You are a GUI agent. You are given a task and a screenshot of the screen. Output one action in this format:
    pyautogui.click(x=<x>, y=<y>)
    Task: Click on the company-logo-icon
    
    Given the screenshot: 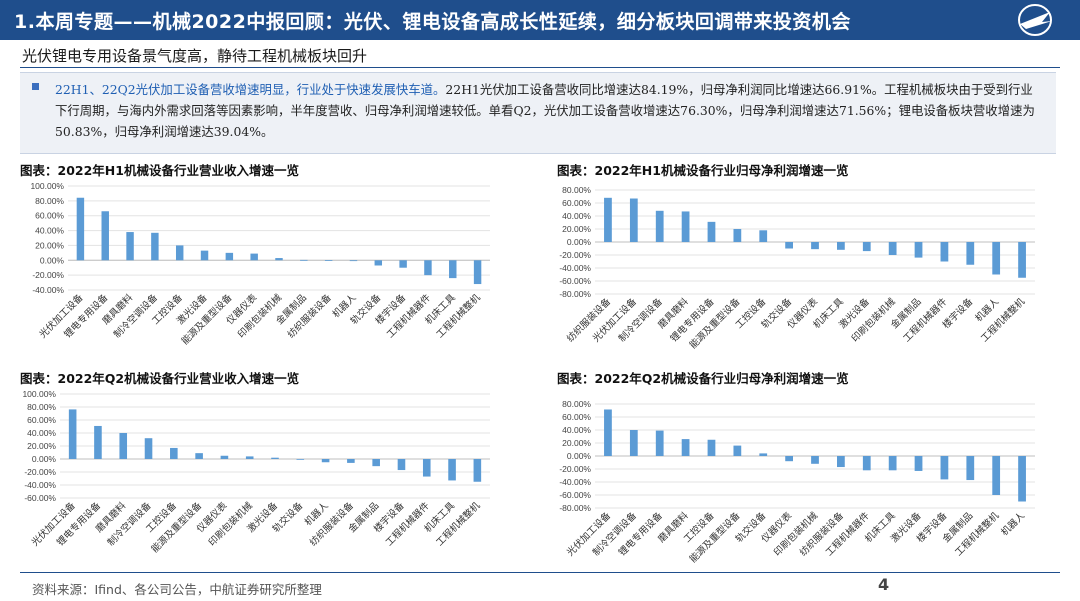 What is the action you would take?
    pyautogui.click(x=1035, y=20)
    